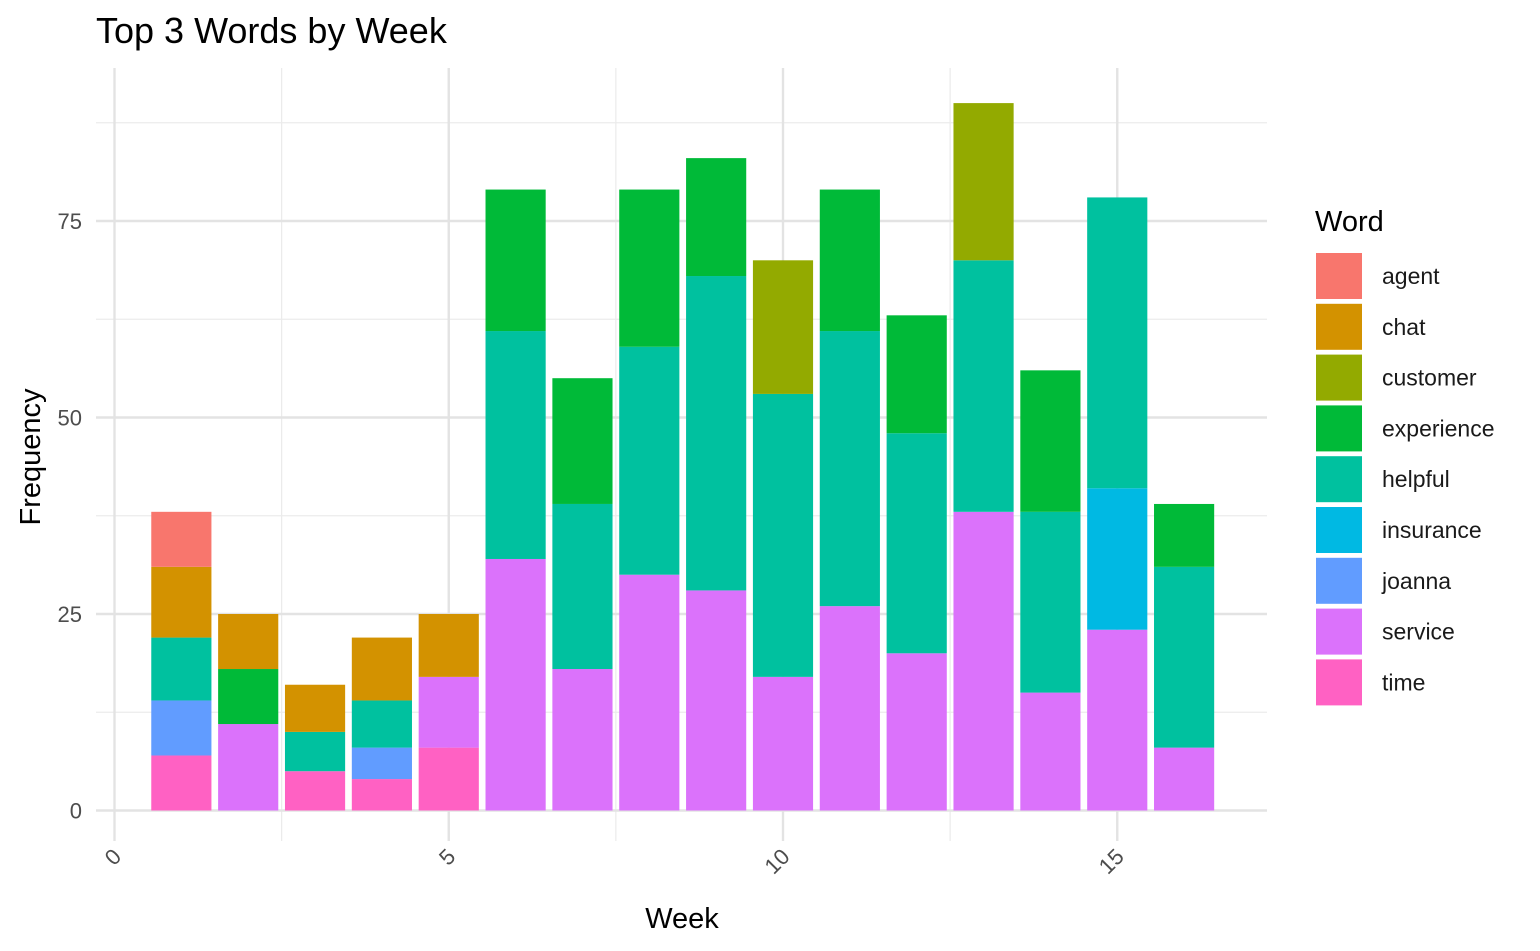 The width and height of the screenshot is (1540, 951). I want to click on bar-segment-joanna, so click(181, 728).